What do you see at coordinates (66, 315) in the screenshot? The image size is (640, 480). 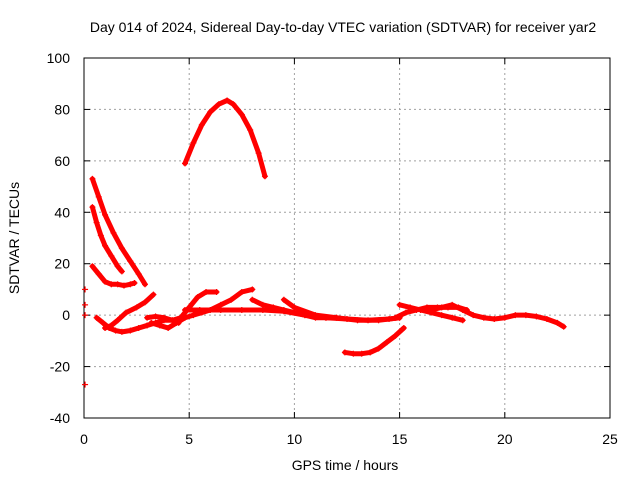 I see `y-tick-label: 0` at bounding box center [66, 315].